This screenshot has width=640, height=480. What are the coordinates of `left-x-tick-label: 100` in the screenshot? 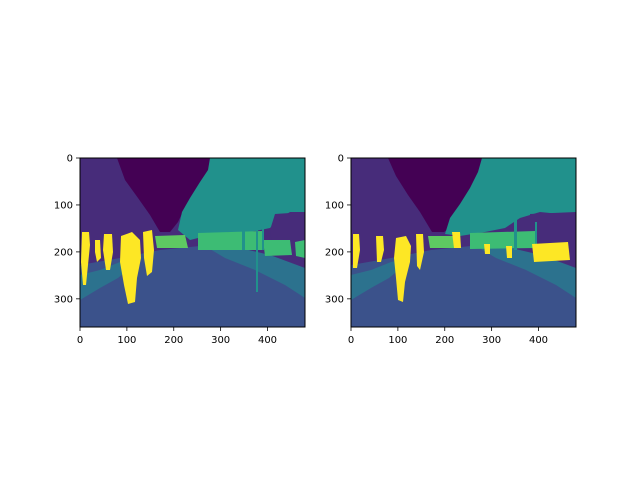 It's located at (126, 340).